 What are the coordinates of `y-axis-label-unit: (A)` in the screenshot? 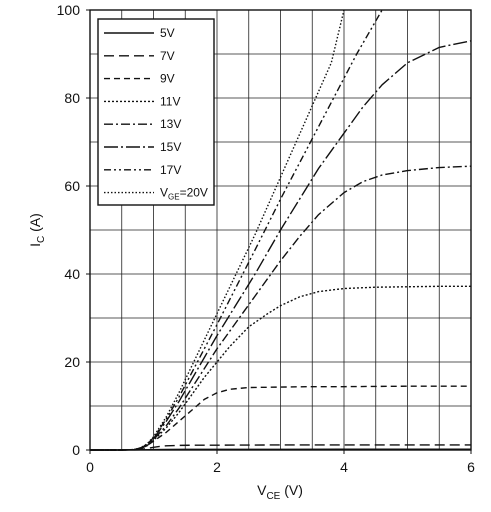 It's located at (35, 224).